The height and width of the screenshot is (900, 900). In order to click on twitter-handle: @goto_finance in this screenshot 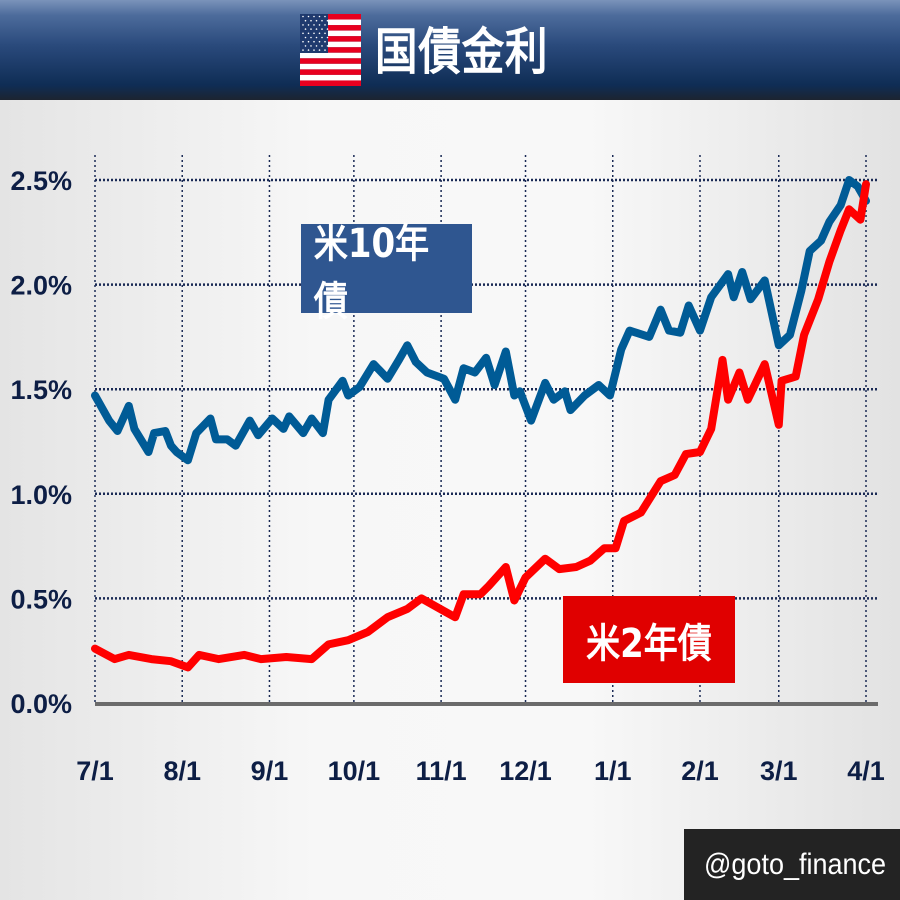, I will do `click(795, 864)`.